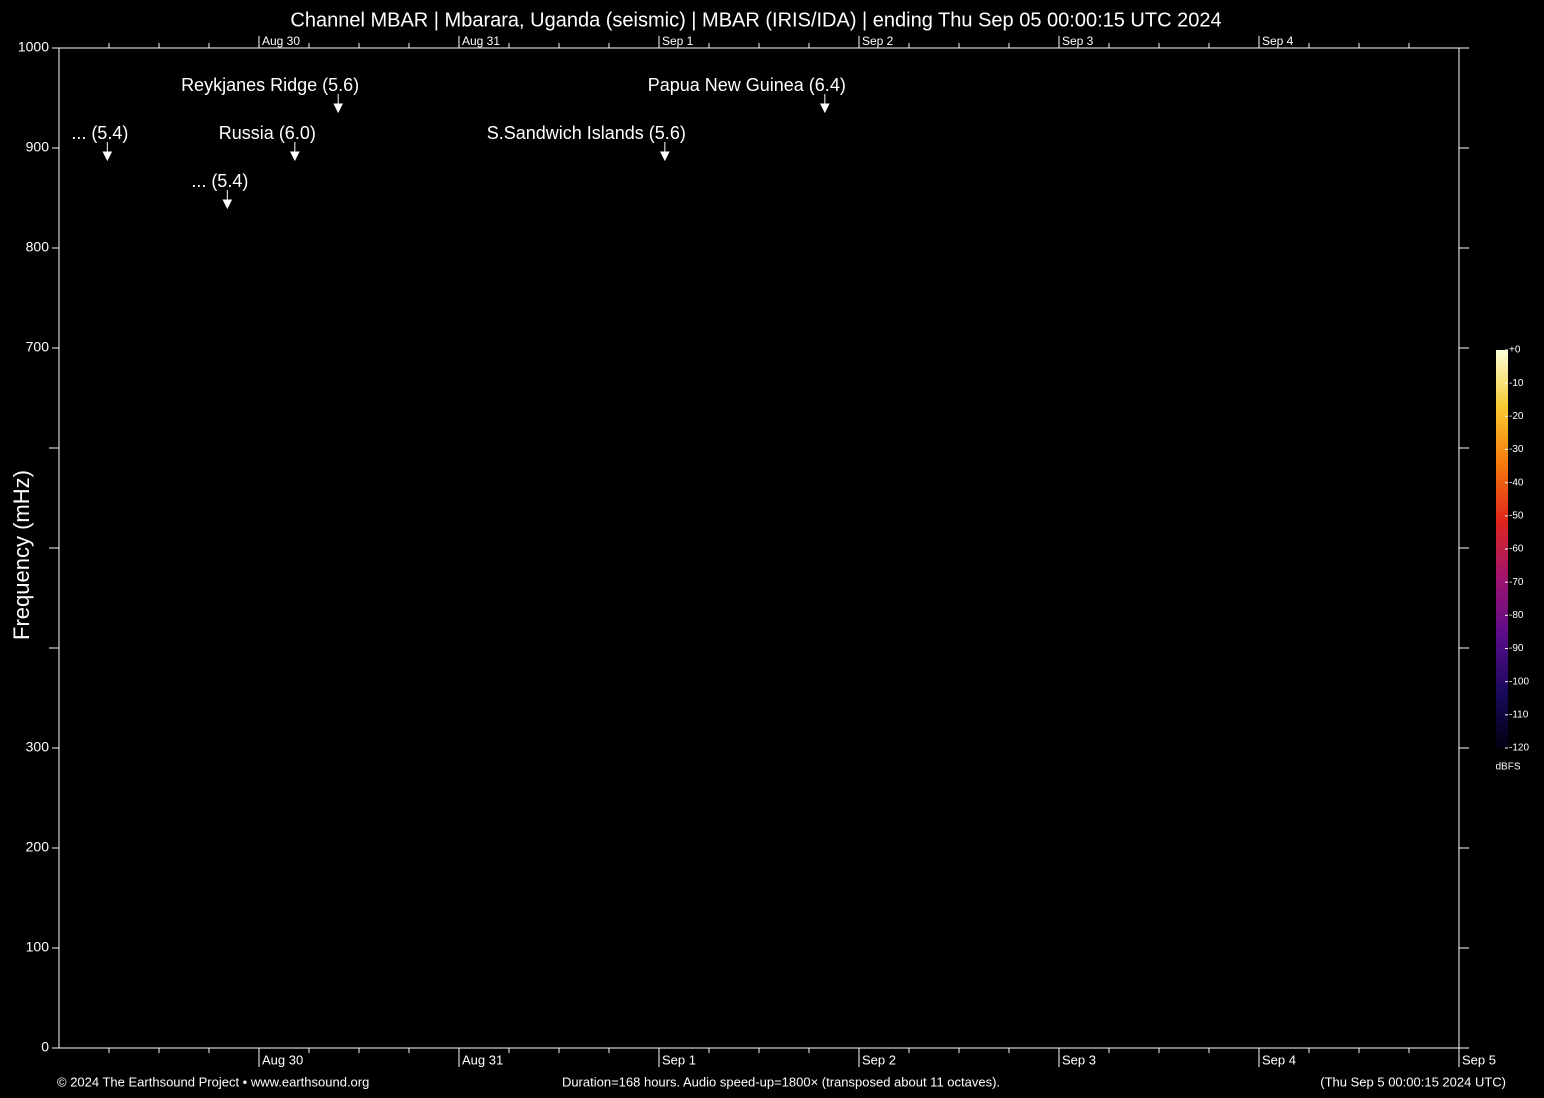  What do you see at coordinates (1516, 582) in the screenshot?
I see `colorbar-tick-label: -70` at bounding box center [1516, 582].